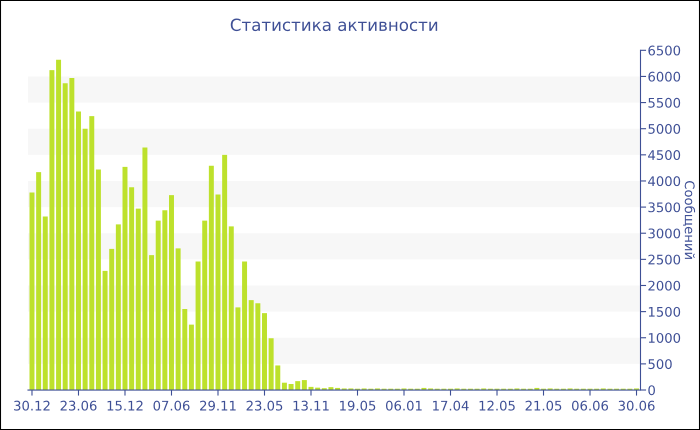 Image resolution: width=700 pixels, height=430 pixels. Describe the element at coordinates (358, 405) in the screenshot. I see `x-tick-label: 19.05` at that location.